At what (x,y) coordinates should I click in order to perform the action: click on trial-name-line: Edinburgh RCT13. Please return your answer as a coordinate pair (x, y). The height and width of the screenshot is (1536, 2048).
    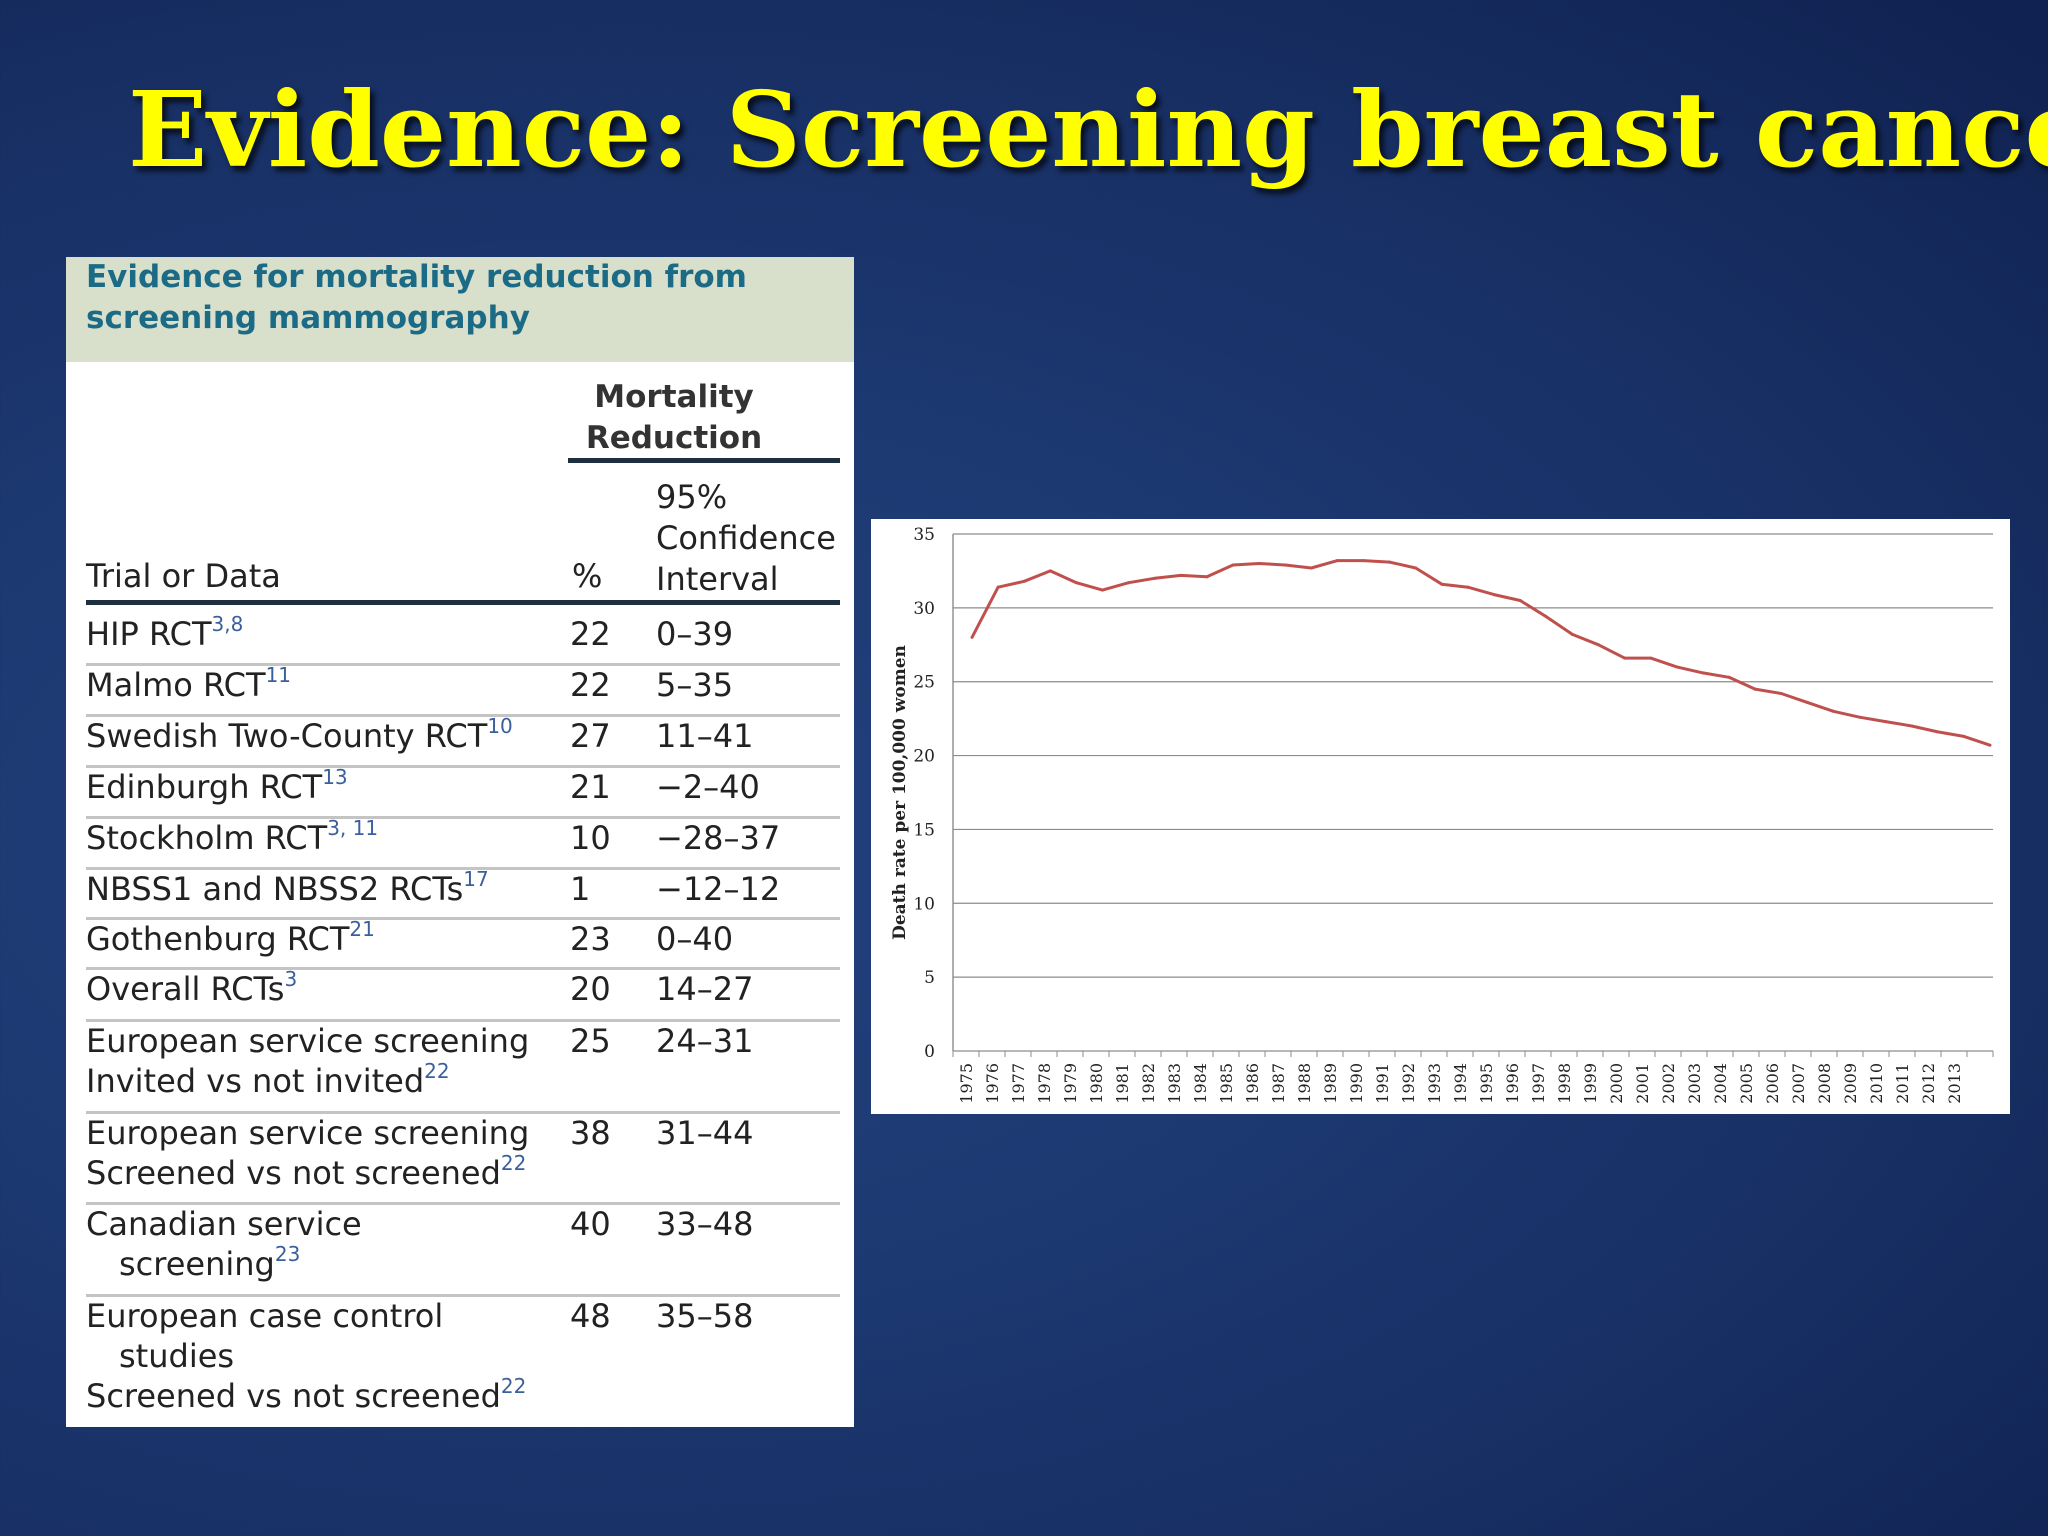
    Looking at the image, I should click on (316, 787).